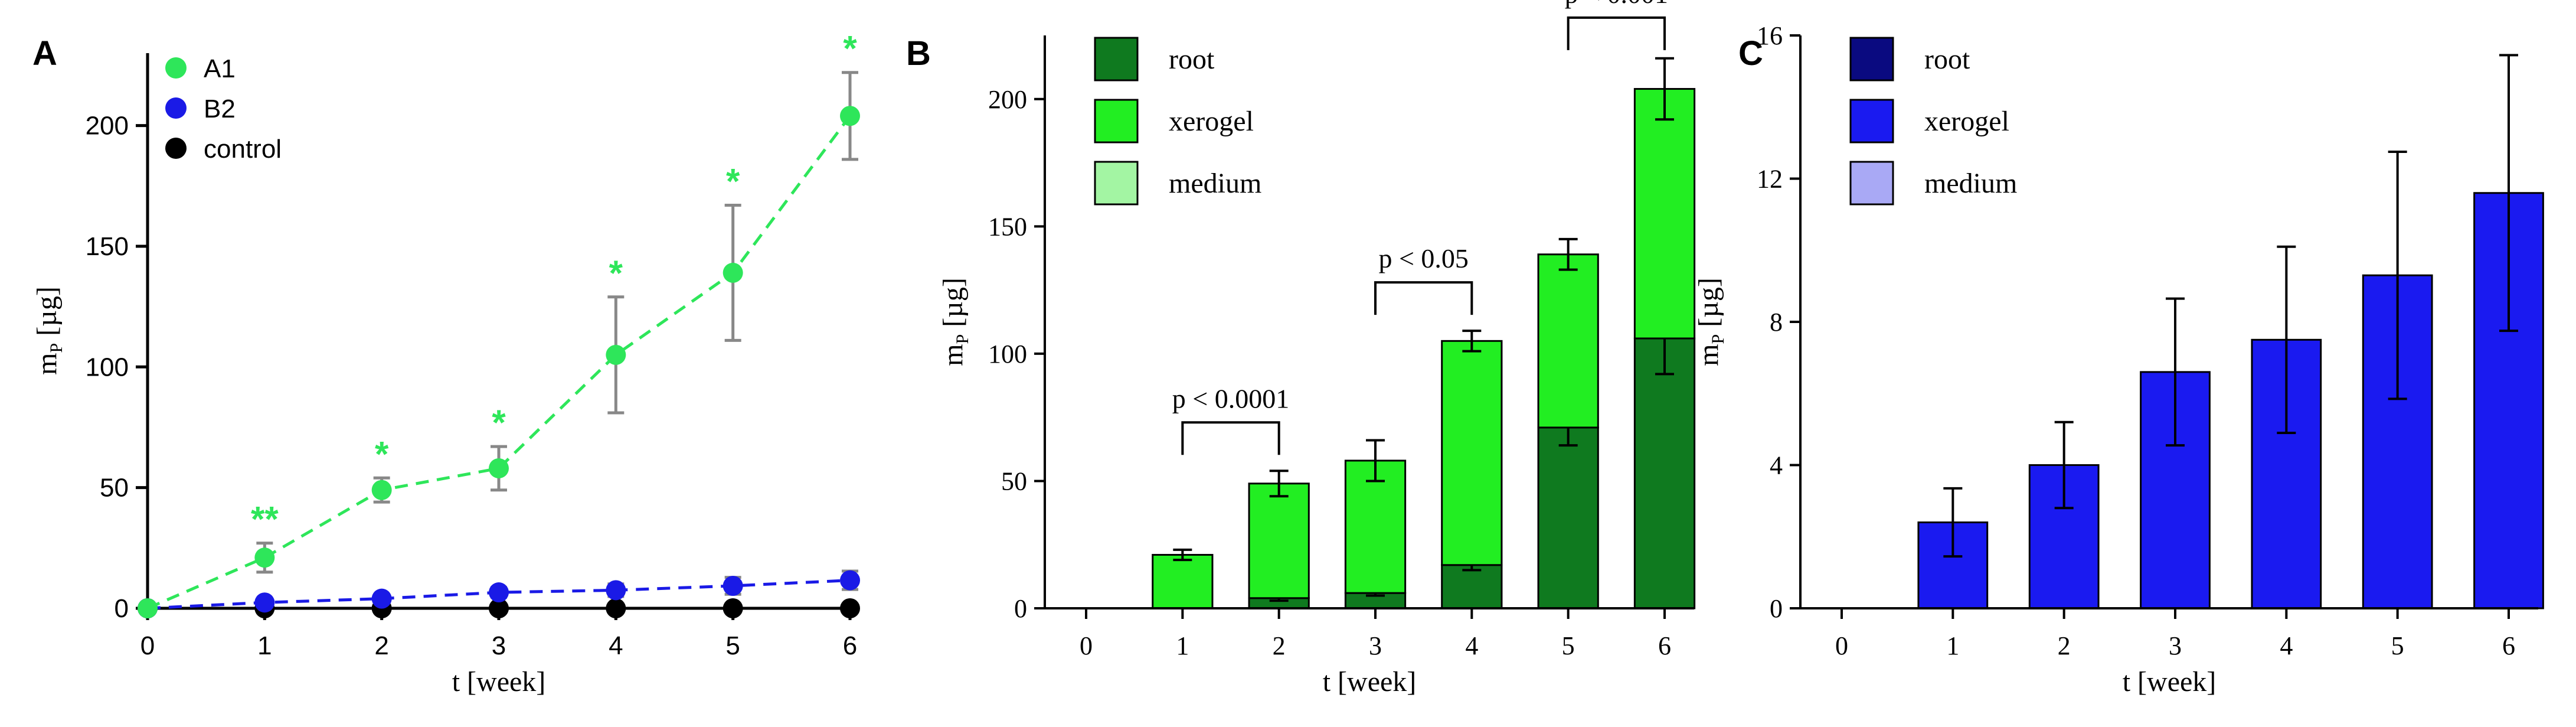  What do you see at coordinates (1616, 4) in the screenshot?
I see `significance-label: p < 0.001` at bounding box center [1616, 4].